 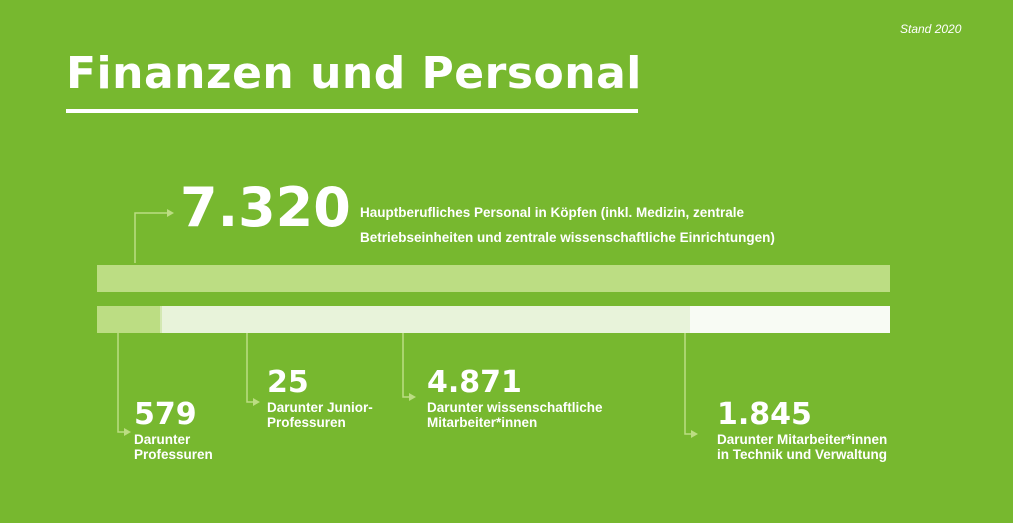 What do you see at coordinates (474, 382) in the screenshot?
I see `stat-wiss-value: 4.871` at bounding box center [474, 382].